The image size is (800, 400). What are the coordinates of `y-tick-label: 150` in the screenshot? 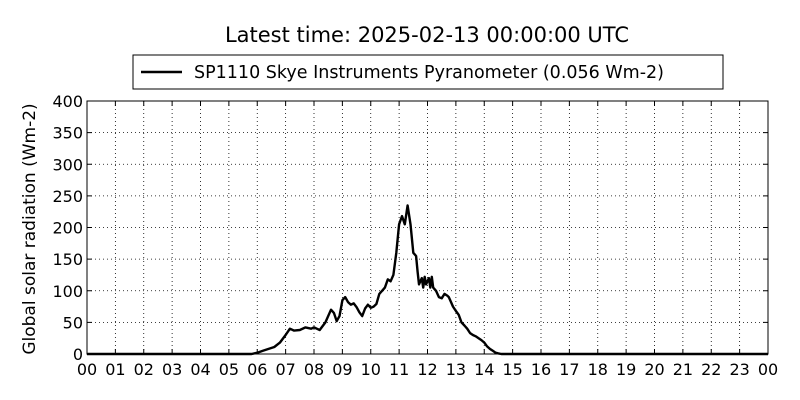 It's located at (67, 259).